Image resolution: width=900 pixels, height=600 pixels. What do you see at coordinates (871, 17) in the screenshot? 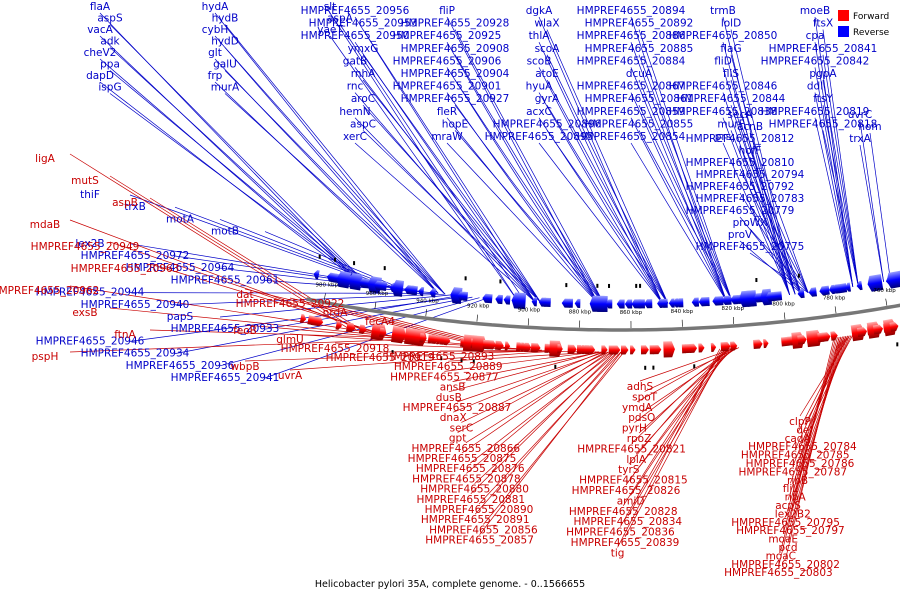
I see `legend-forward-label: Forward` at bounding box center [871, 17].